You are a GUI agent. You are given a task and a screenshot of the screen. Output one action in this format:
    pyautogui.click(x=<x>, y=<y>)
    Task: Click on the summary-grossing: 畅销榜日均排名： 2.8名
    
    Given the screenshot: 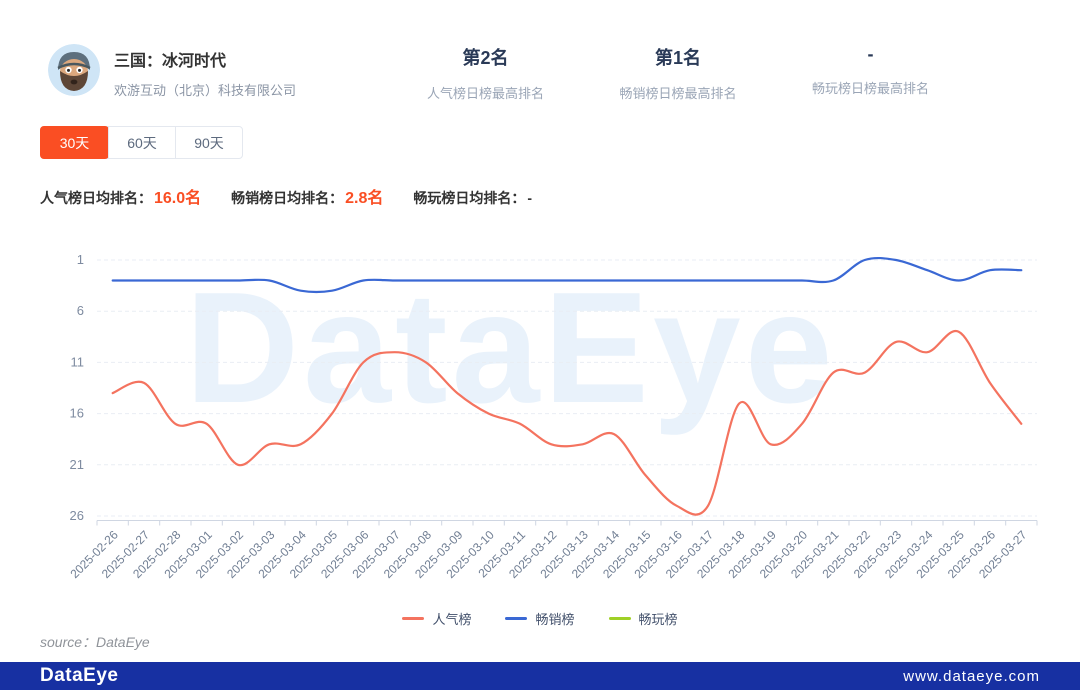 What is the action you would take?
    pyautogui.click(x=307, y=196)
    